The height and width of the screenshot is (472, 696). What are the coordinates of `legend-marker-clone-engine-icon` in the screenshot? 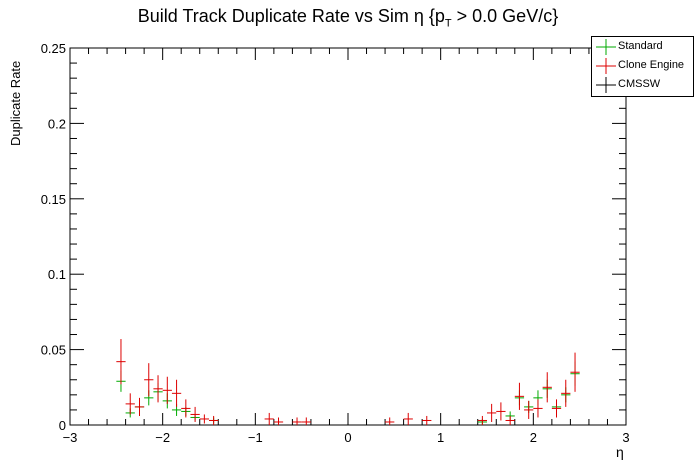 It's located at (606, 66).